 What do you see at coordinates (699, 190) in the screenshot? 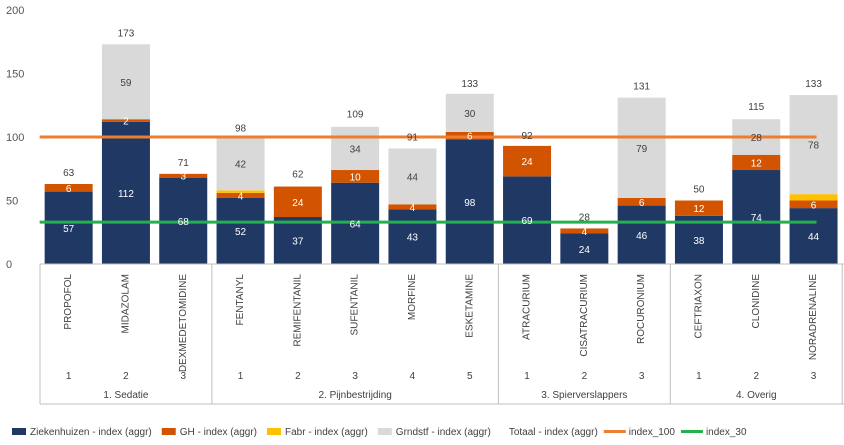
I see `total-label: 50` at bounding box center [699, 190].